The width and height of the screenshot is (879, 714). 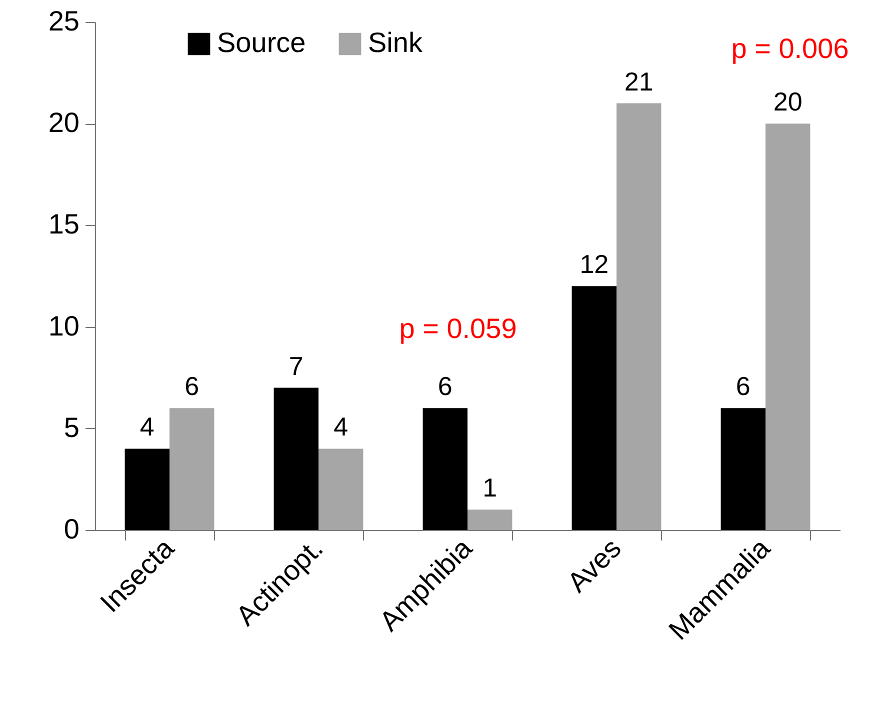 I want to click on data-label: 7, so click(x=296, y=365).